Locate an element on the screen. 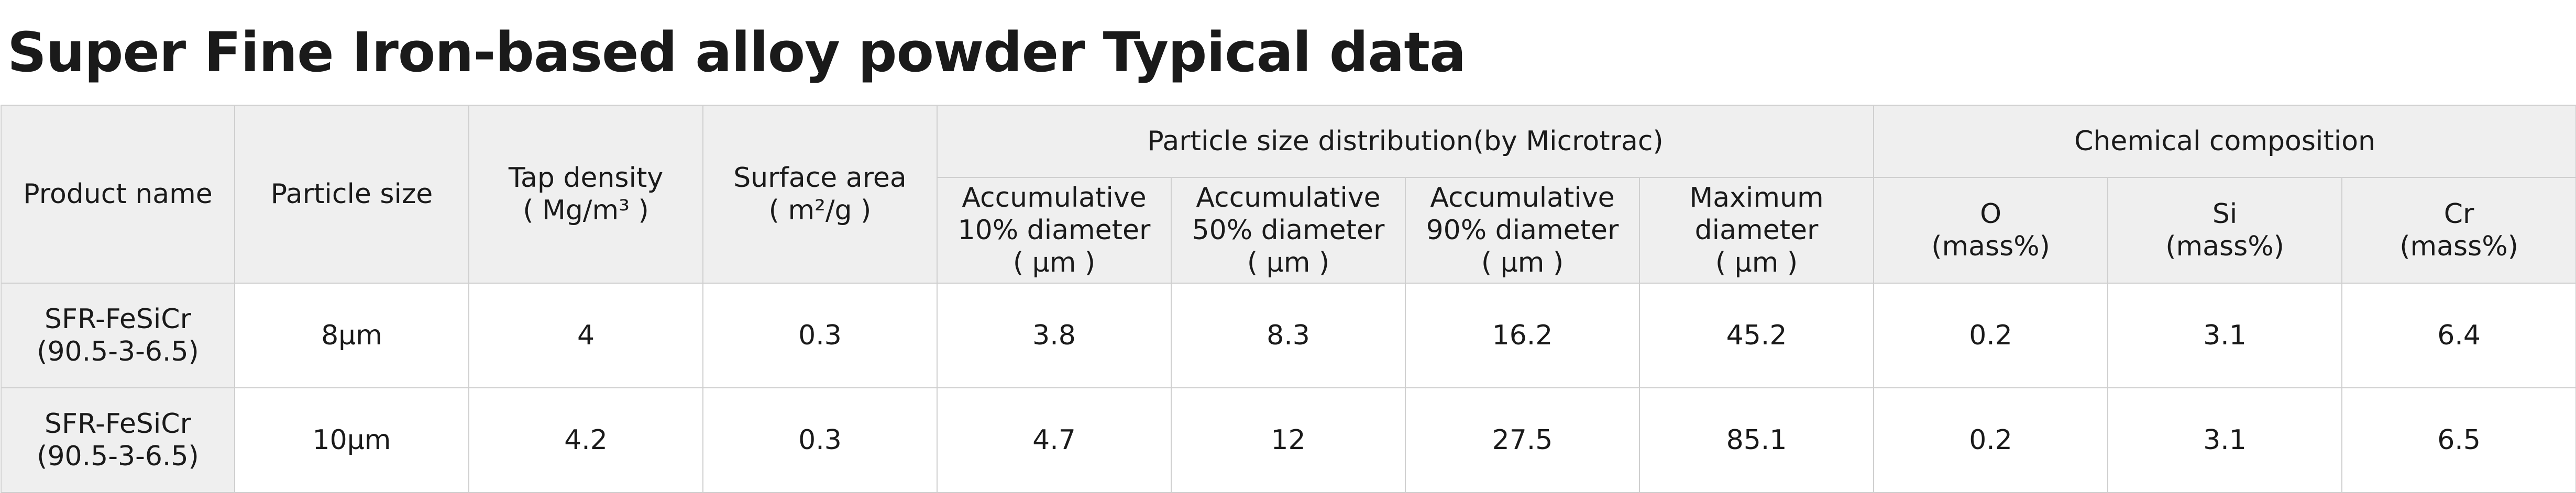 Image resolution: width=2576 pixels, height=493 pixels. cell-tap-density: 4.2 is located at coordinates (586, 440).